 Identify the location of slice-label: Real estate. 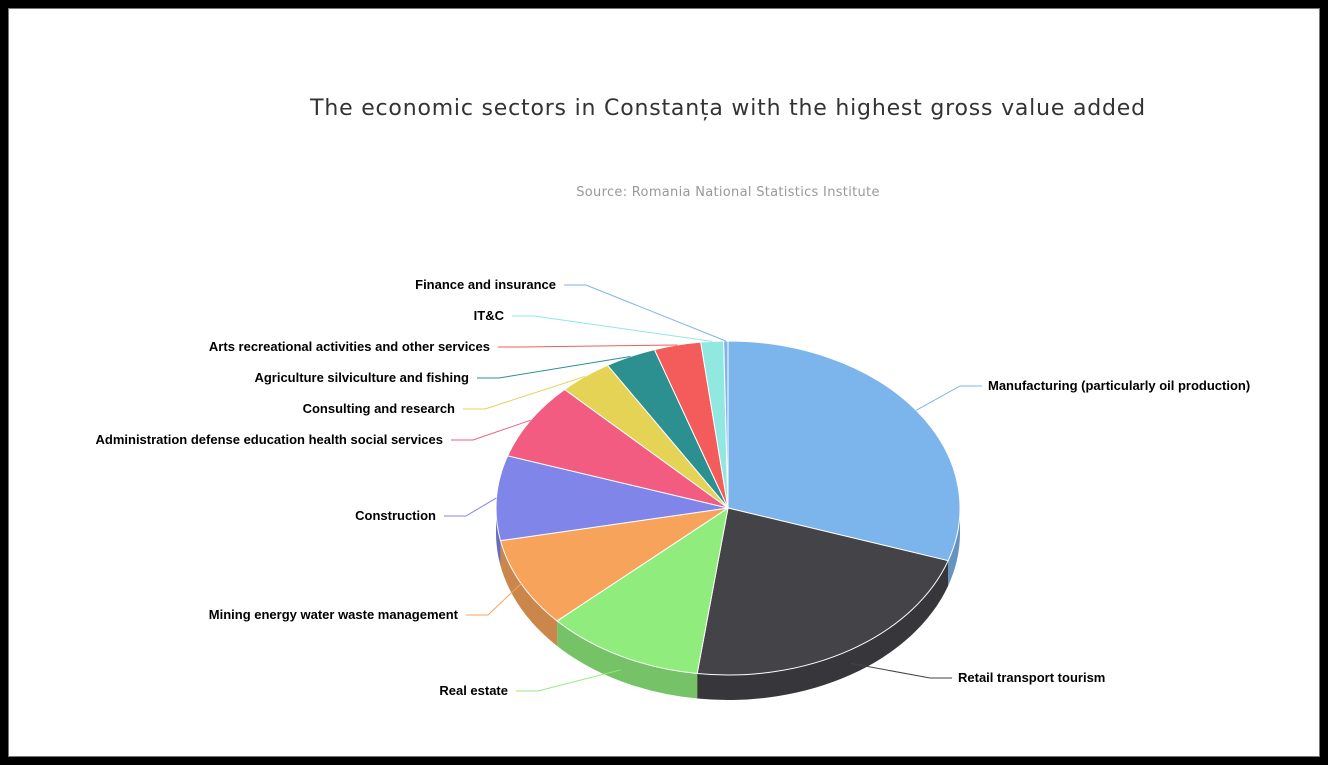
(473, 690).